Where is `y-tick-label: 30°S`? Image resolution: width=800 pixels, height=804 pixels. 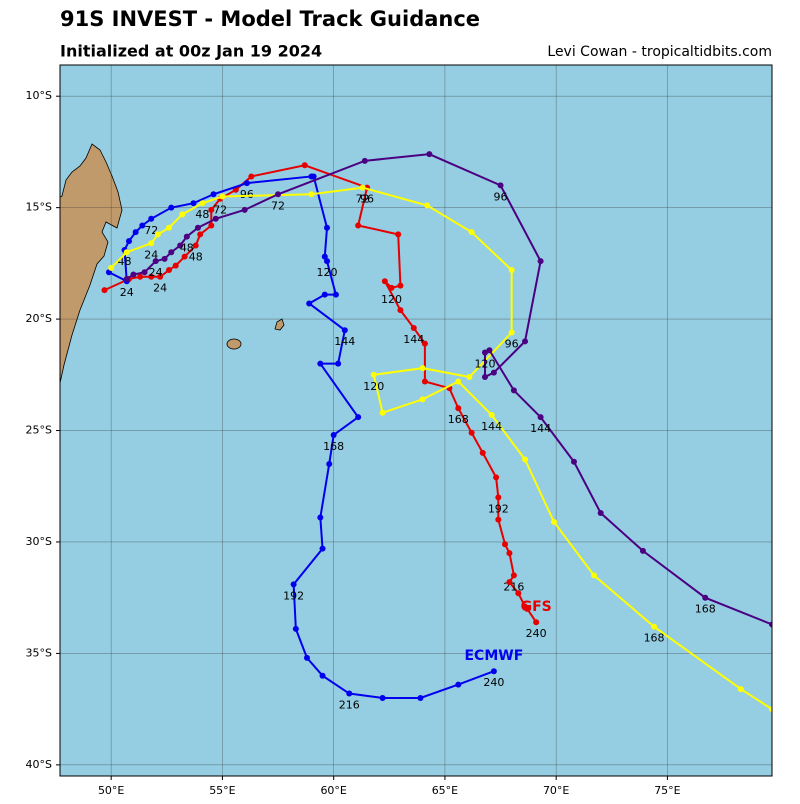 y-tick-label: 30°S is located at coordinates (39, 541).